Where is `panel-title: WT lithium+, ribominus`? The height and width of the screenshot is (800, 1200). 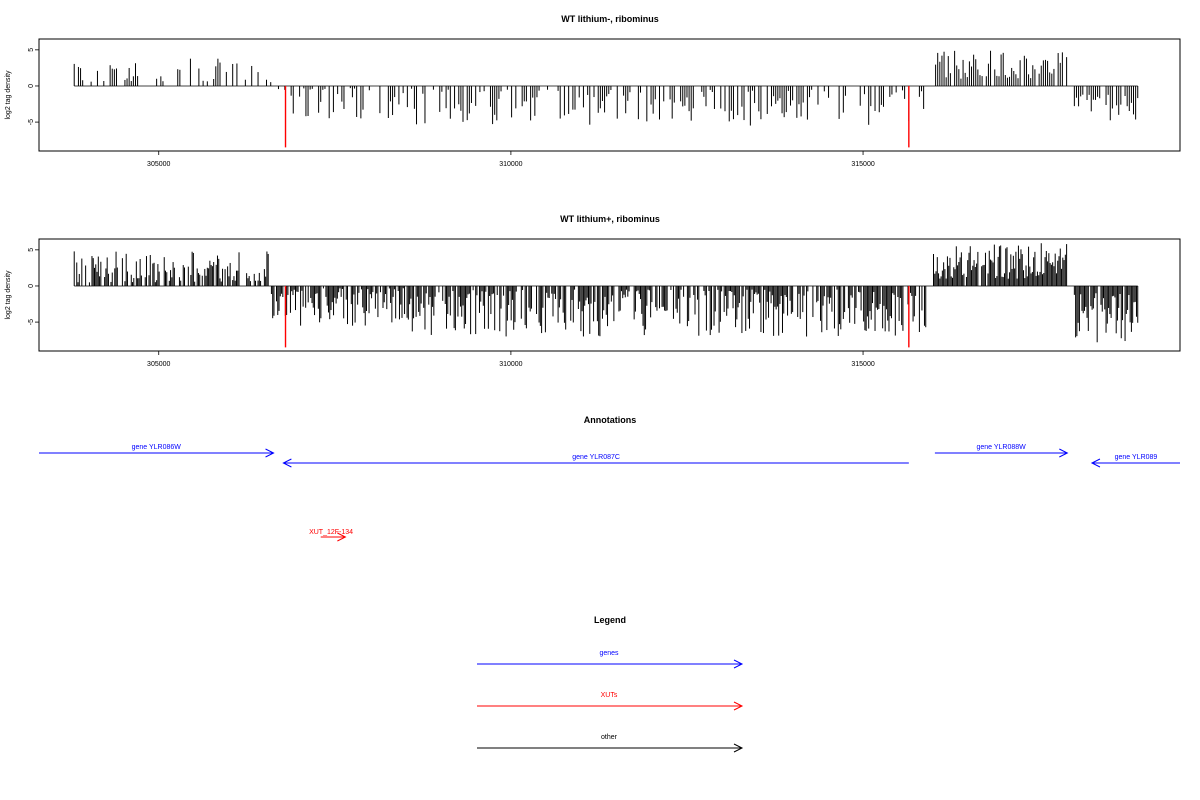 panel-title: WT lithium+, ribominus is located at coordinates (610, 219).